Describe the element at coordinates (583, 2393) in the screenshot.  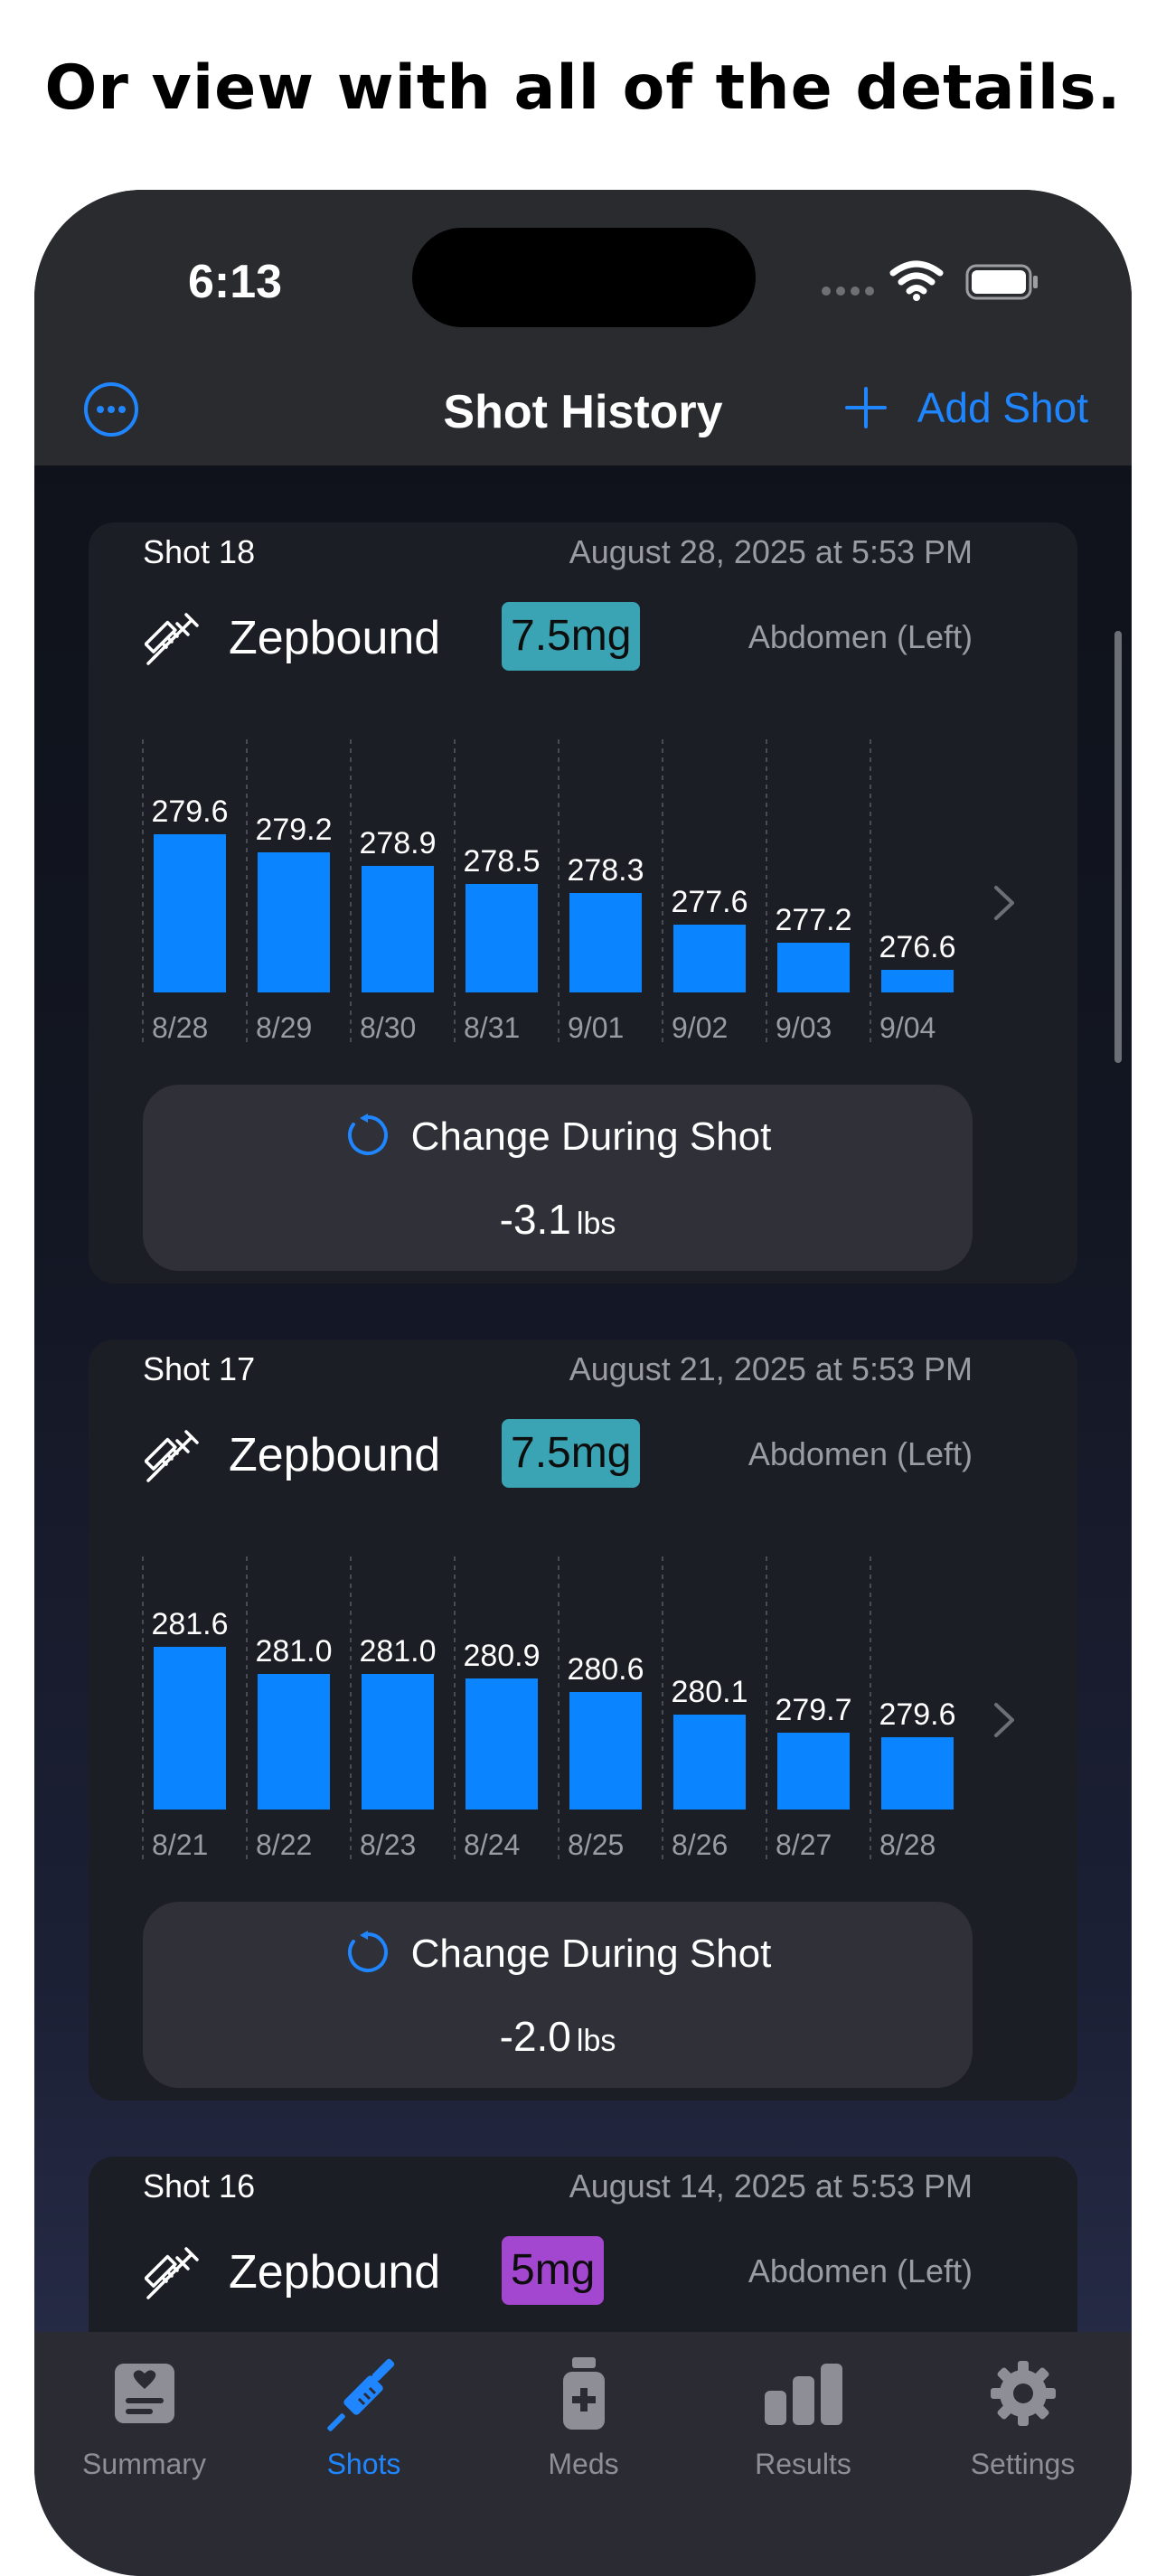
I see `medicine-bottle-icon` at that location.